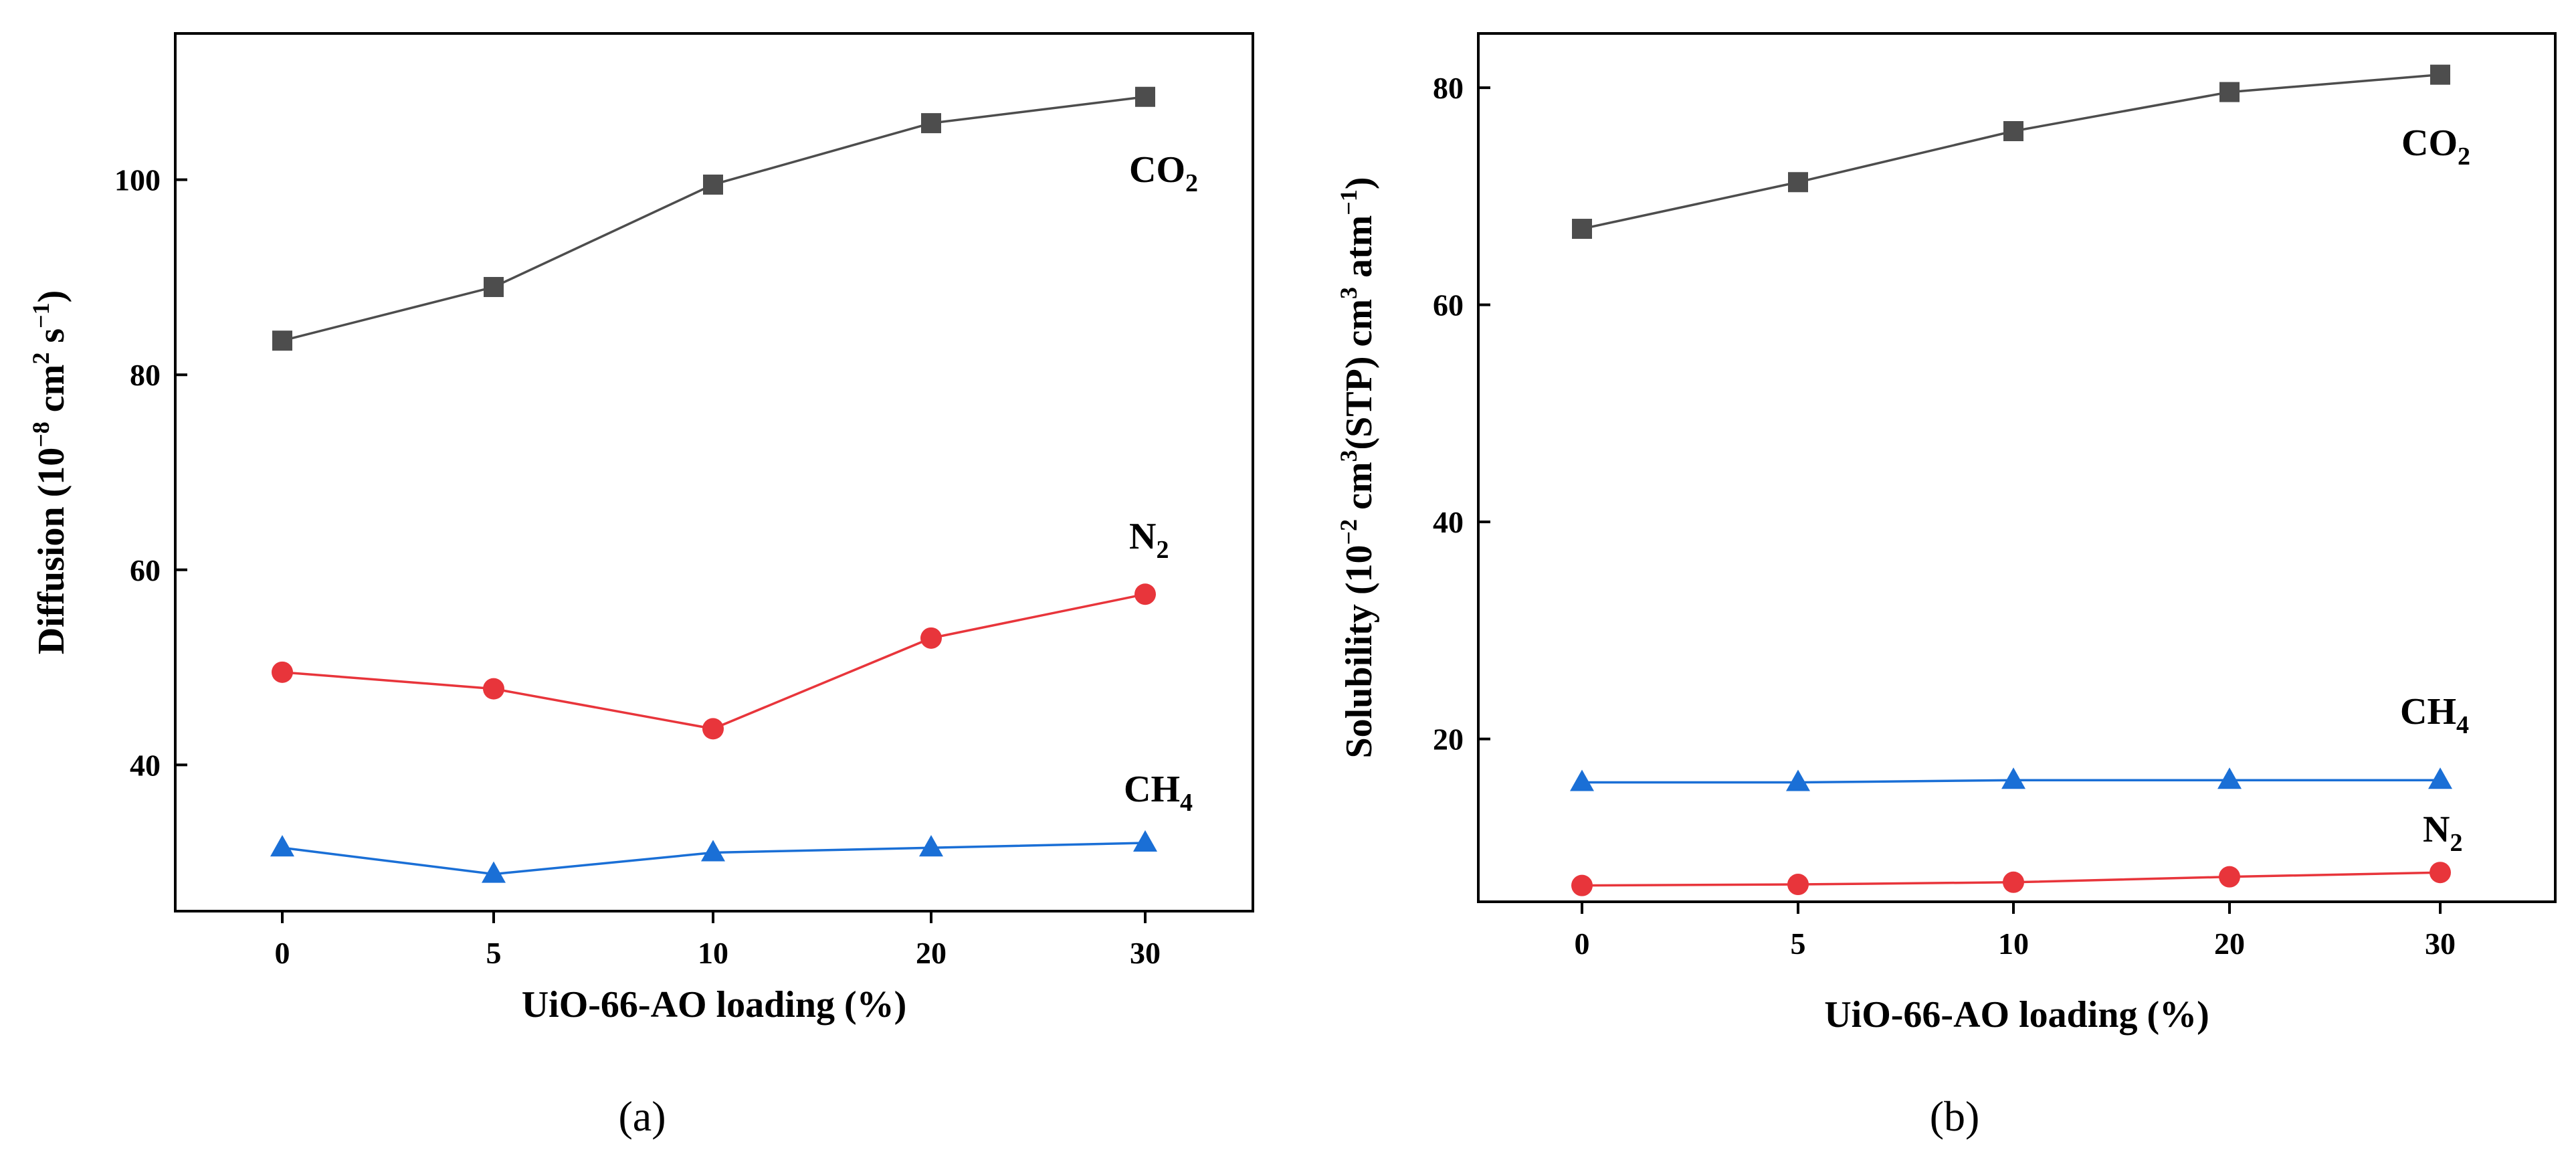 The width and height of the screenshot is (2576, 1158). What do you see at coordinates (714, 662) in the screenshot?
I see `series-line-n2` at bounding box center [714, 662].